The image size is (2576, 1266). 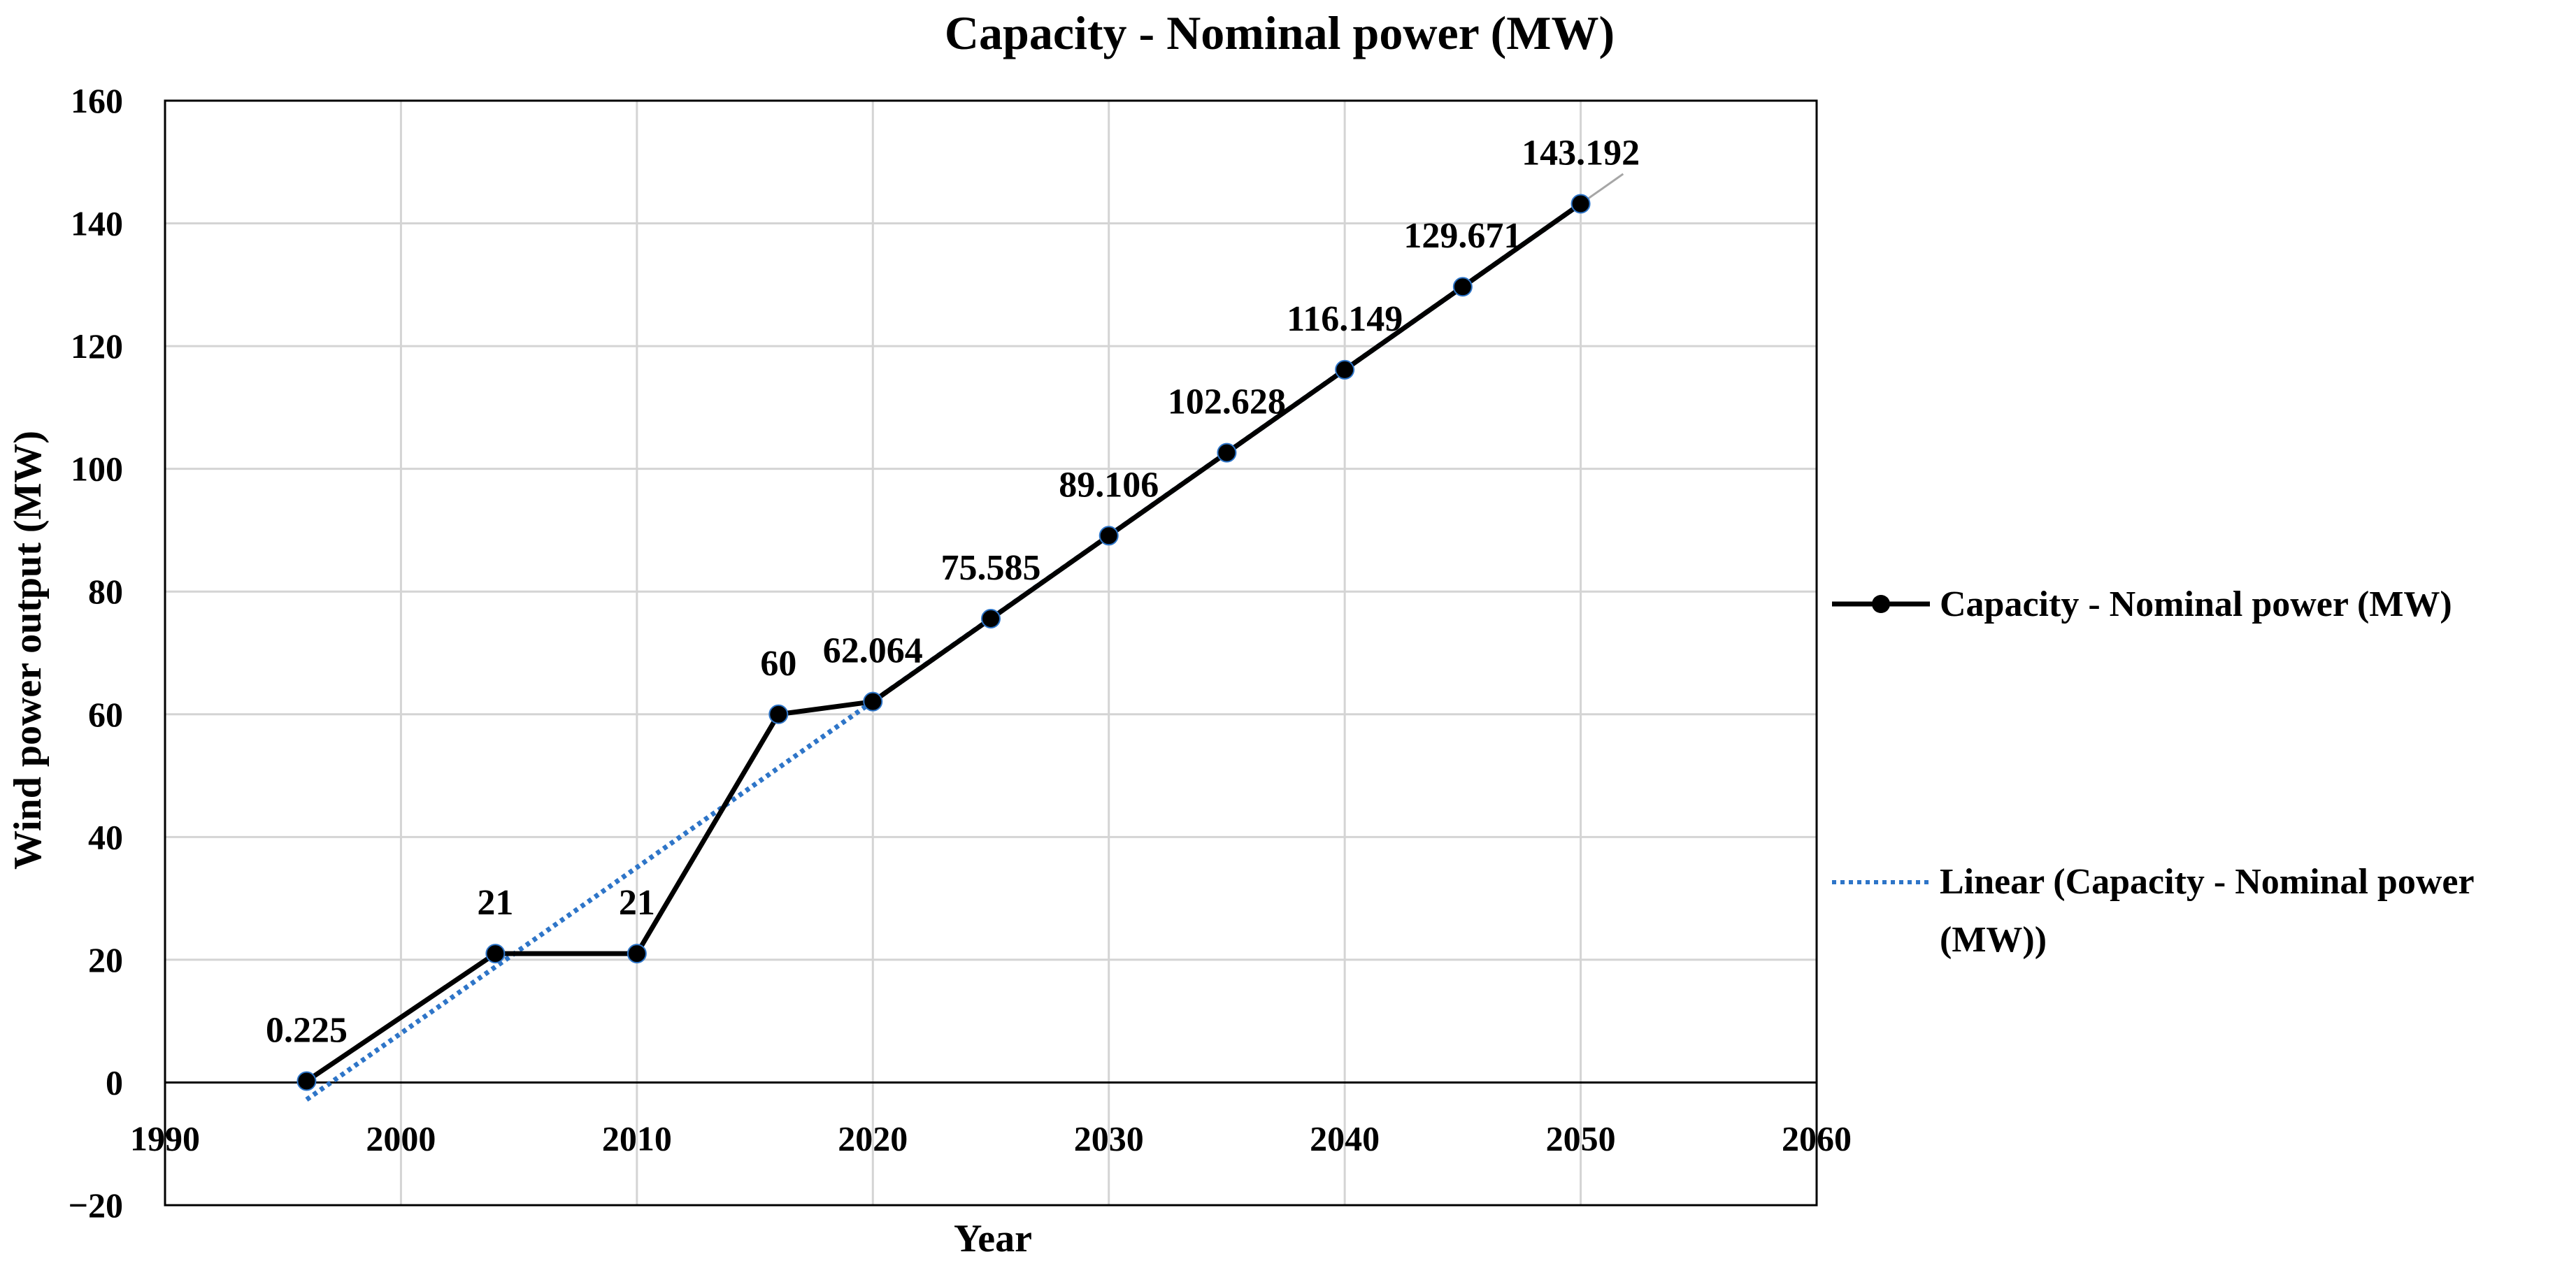 I want to click on legend-capacity-marker, so click(x=1881, y=604).